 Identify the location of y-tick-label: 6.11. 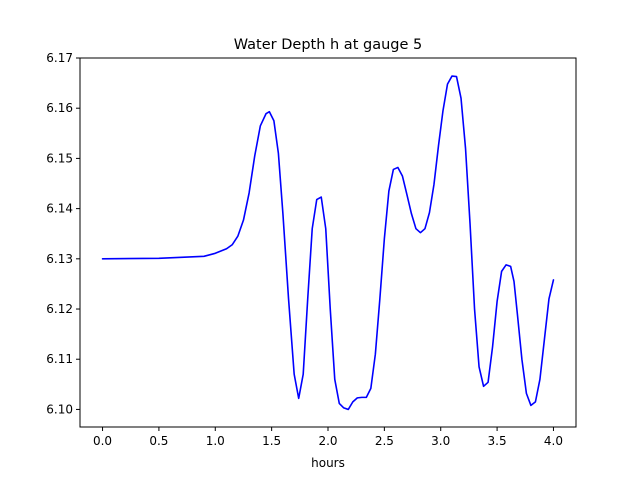
(59, 359).